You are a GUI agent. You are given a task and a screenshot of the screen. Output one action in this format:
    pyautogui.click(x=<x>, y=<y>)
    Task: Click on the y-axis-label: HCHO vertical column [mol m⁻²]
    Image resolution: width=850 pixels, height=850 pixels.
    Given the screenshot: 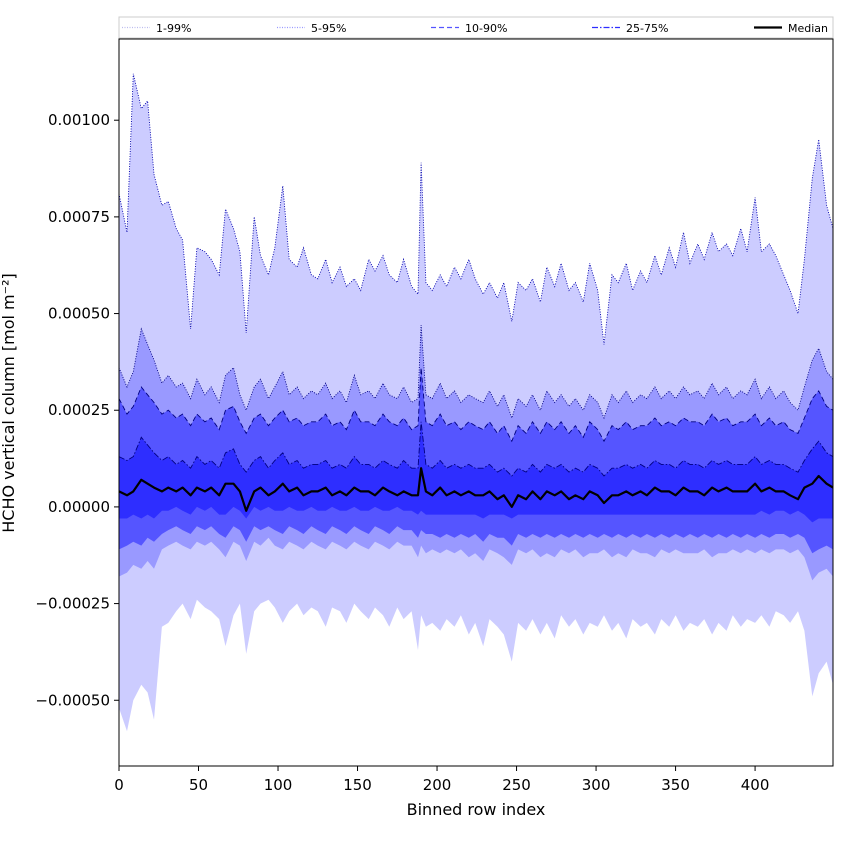 What is the action you would take?
    pyautogui.click(x=9, y=402)
    